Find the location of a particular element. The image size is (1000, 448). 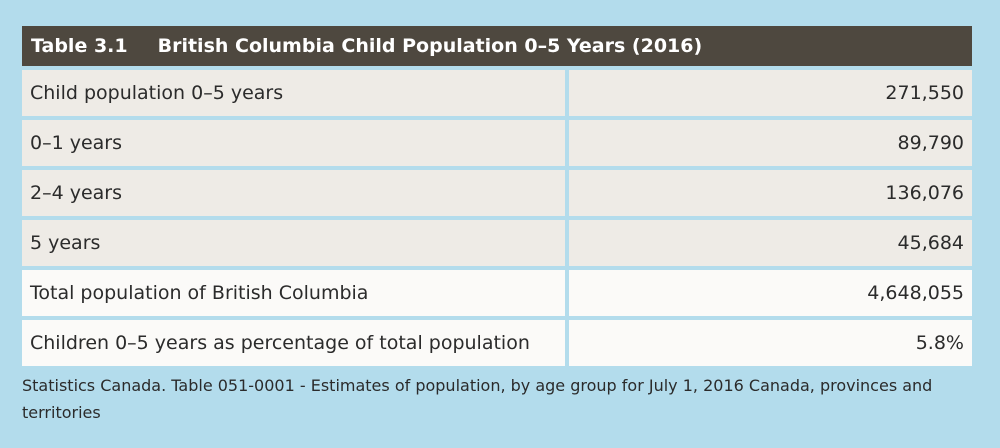

row-value: 5.8% is located at coordinates (770, 343).